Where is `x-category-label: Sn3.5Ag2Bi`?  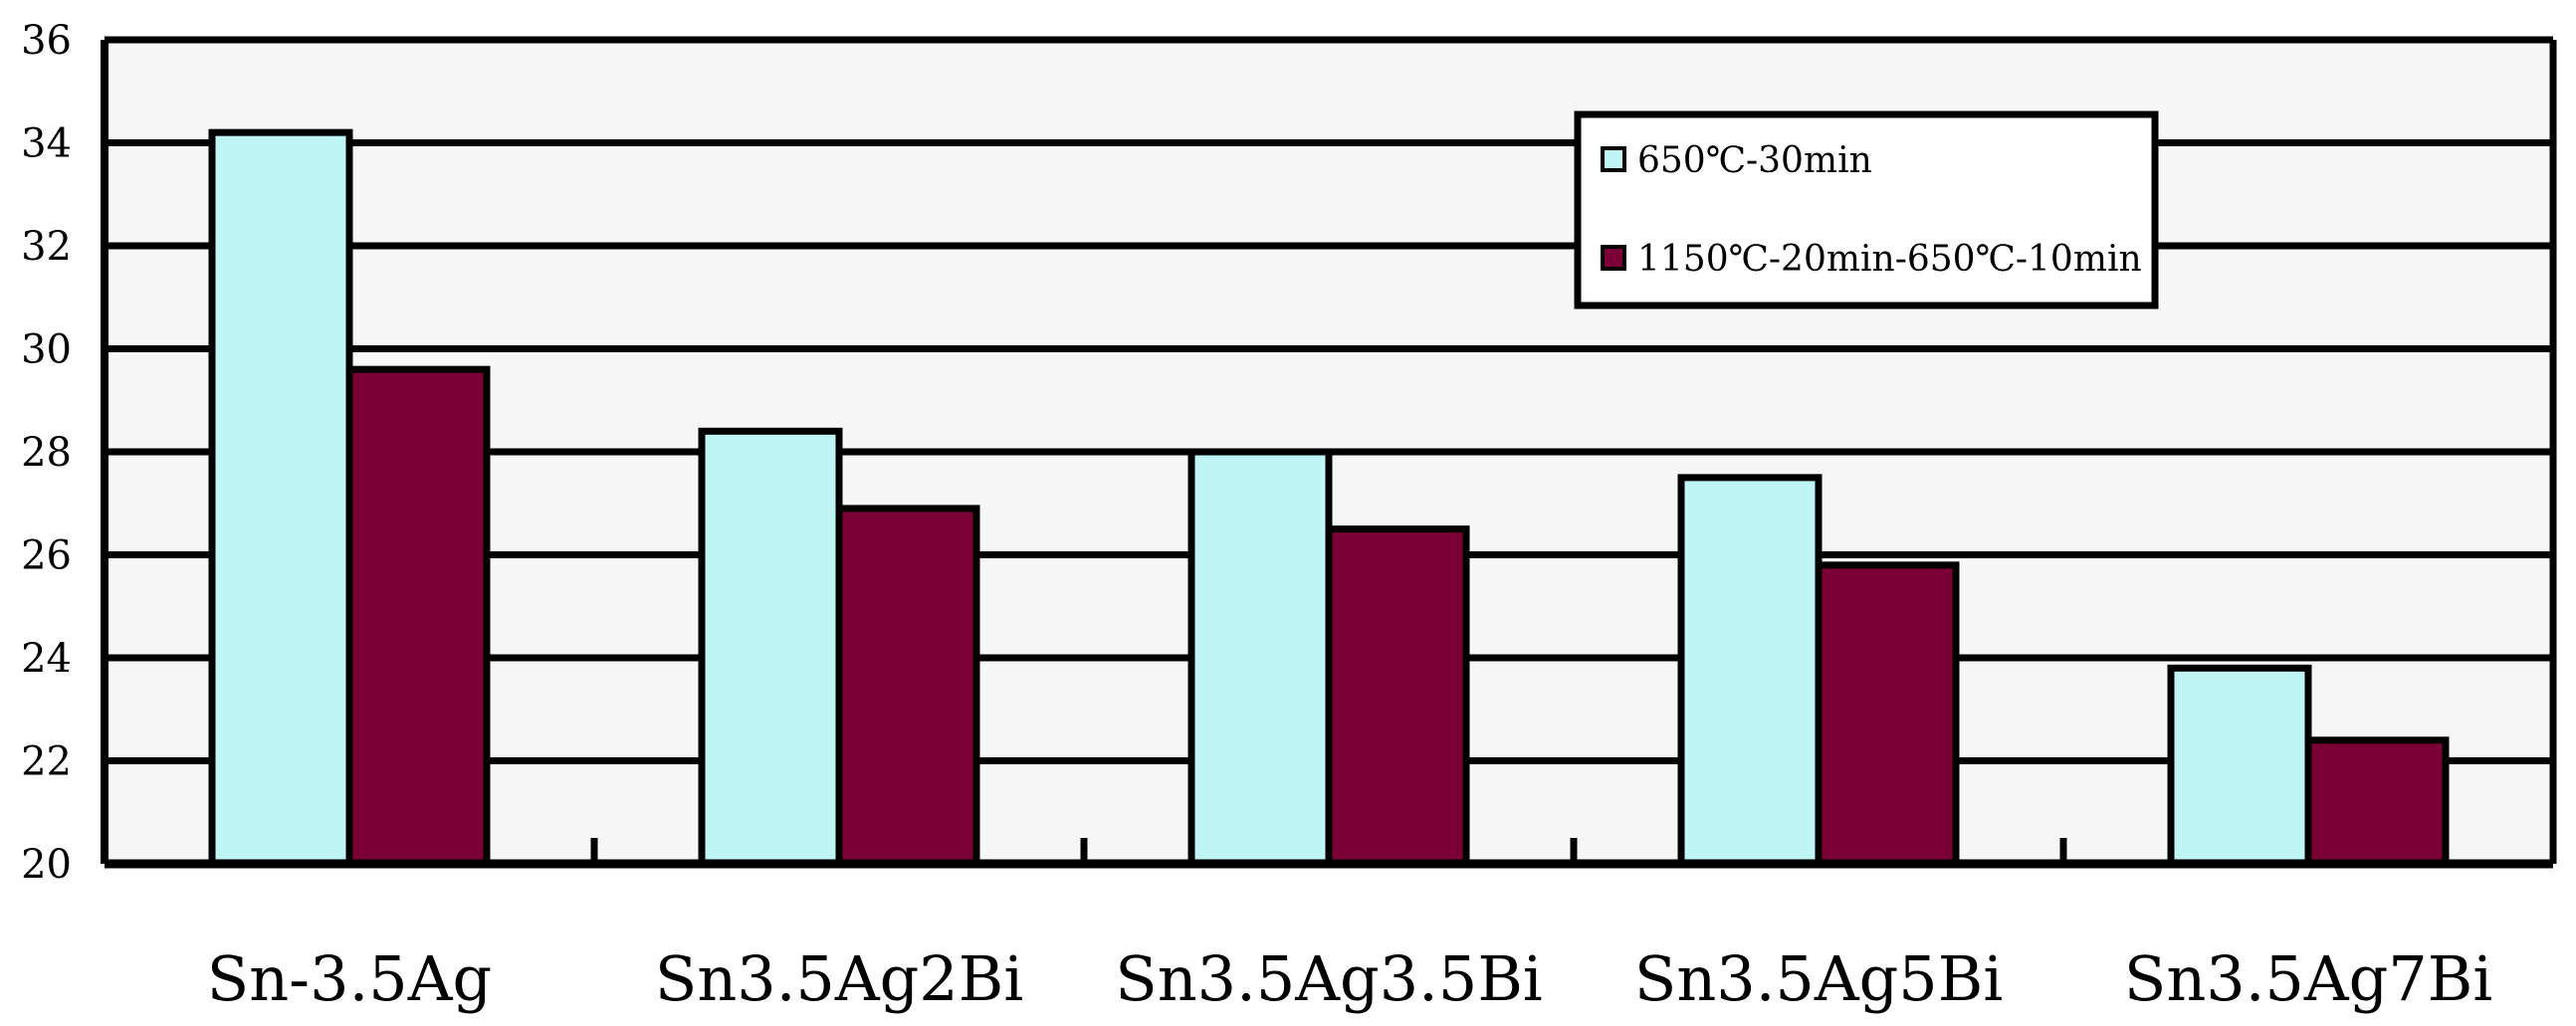
x-category-label: Sn3.5Ag2Bi is located at coordinates (839, 978).